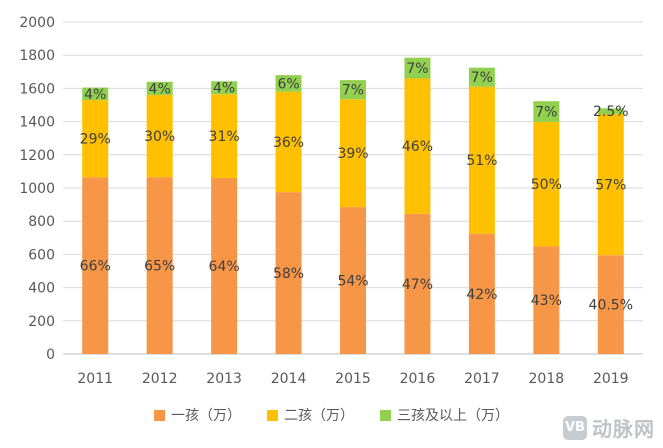 Image resolution: width=663 pixels, height=448 pixels. What do you see at coordinates (482, 379) in the screenshot?
I see `x-tick-label: 2017` at bounding box center [482, 379].